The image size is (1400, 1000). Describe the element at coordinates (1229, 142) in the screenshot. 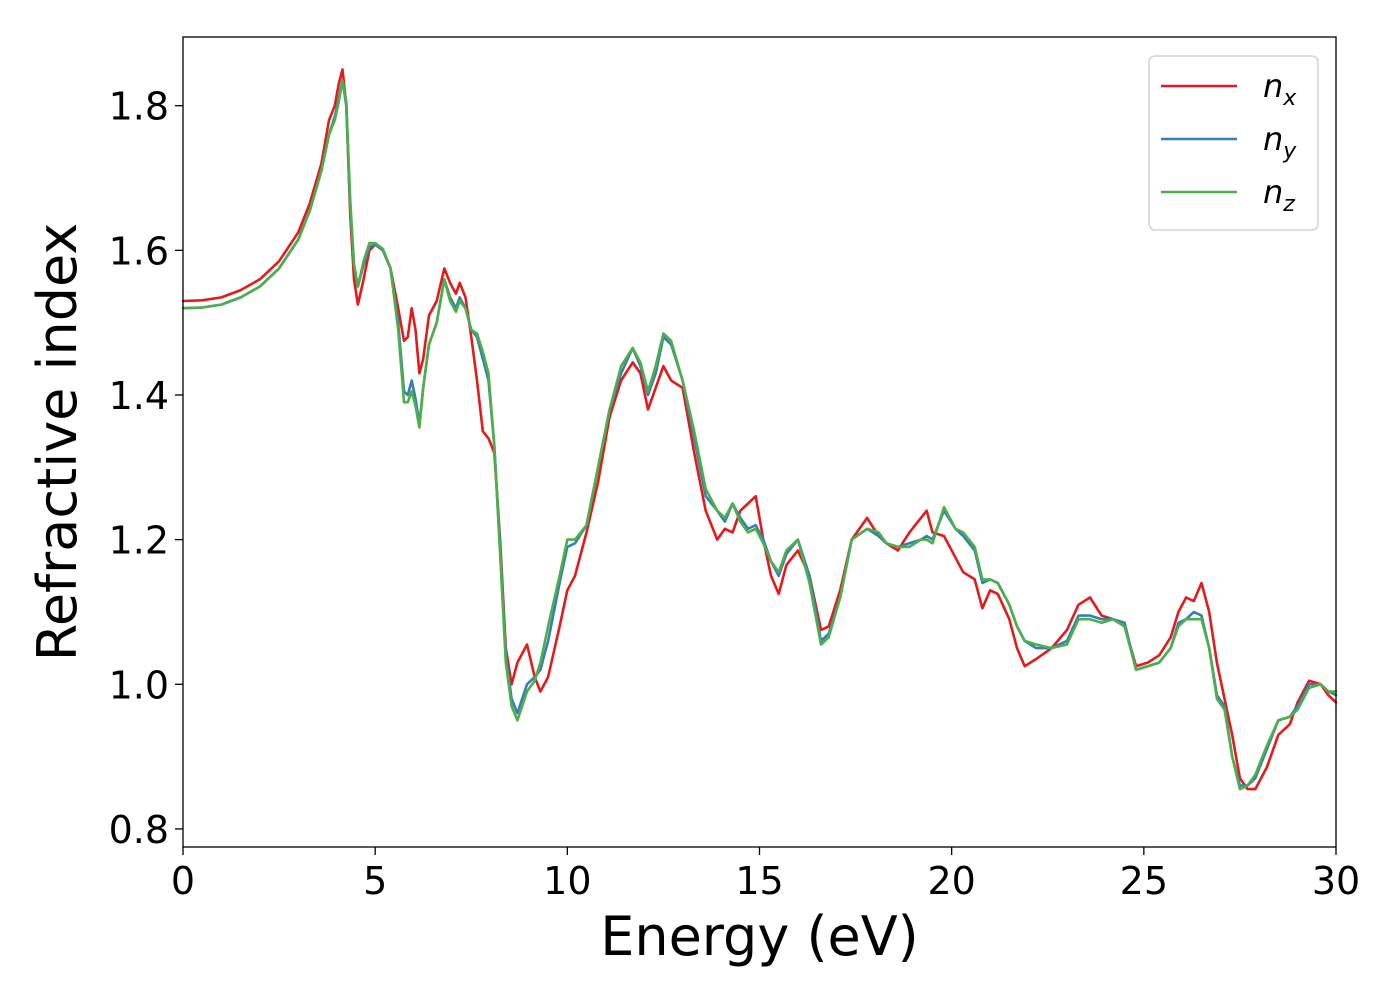

I see `legend-entries: nx ny nz` at that location.